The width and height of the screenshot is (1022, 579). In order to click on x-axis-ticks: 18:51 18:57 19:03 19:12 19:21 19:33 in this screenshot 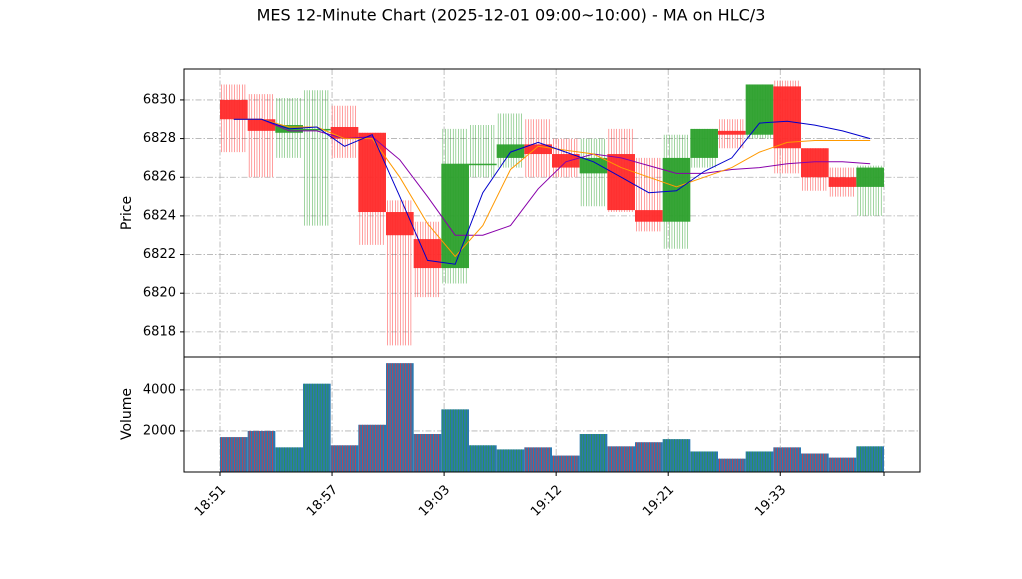, I will do `click(538, 496)`.